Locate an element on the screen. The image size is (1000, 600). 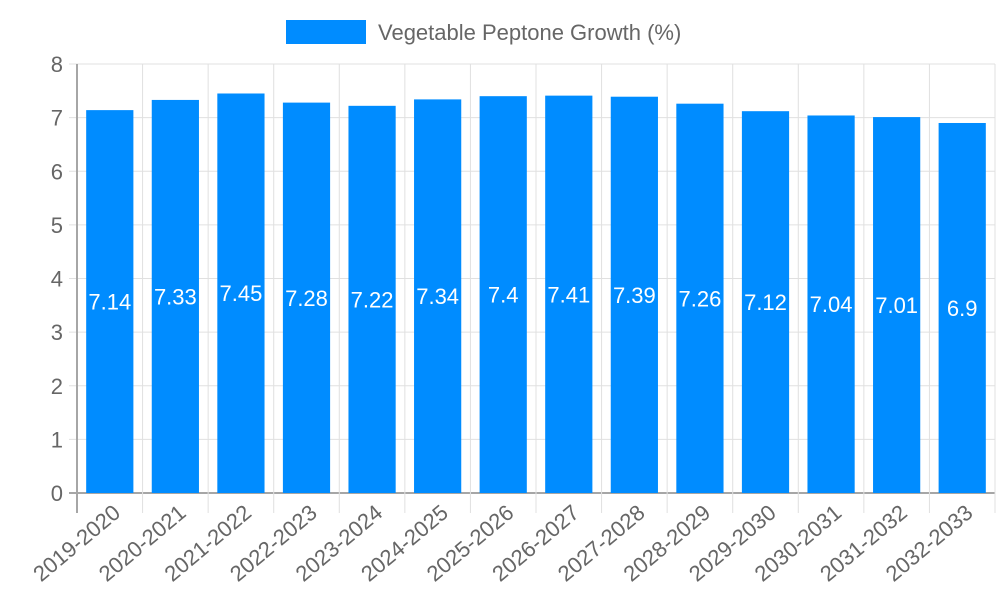
value-label: 7.14 is located at coordinates (109, 302).